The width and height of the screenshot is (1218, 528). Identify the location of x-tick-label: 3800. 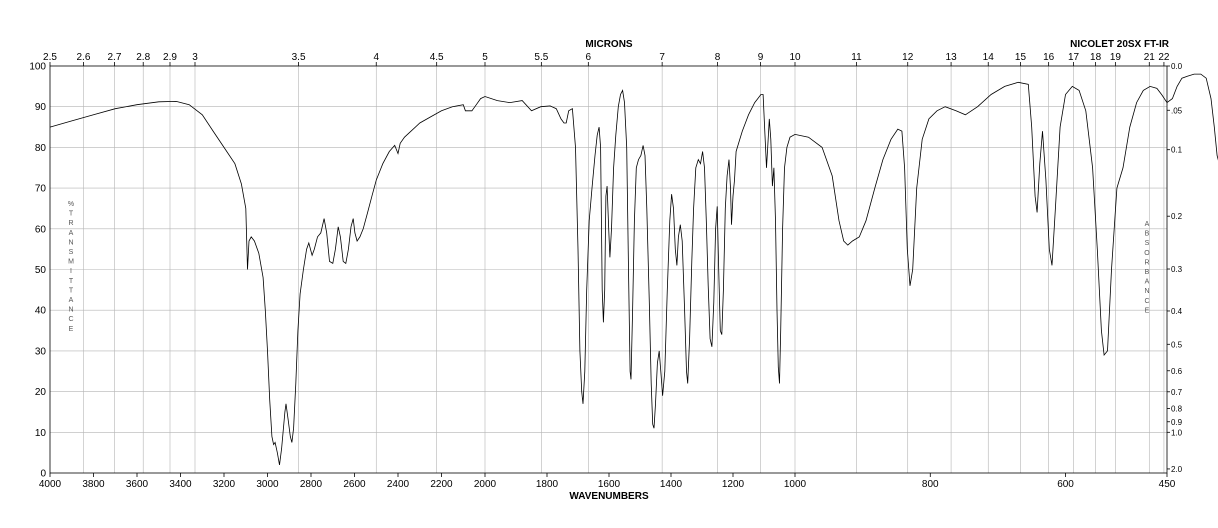
(93, 484).